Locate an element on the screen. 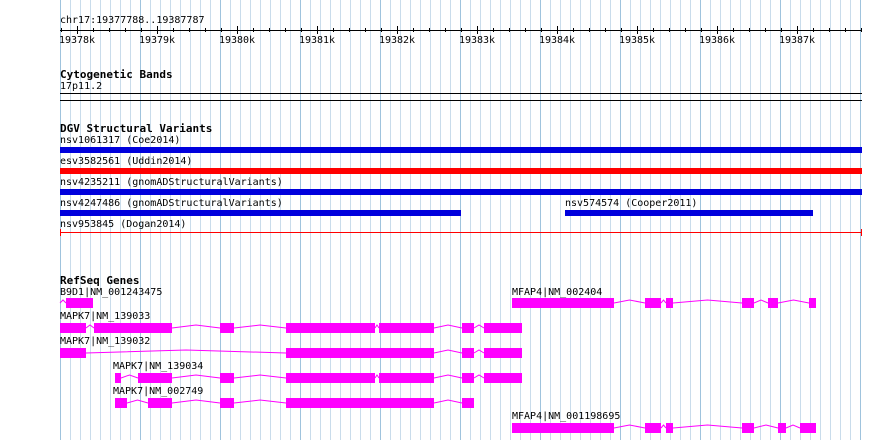  gene-label: MAPK7|NM_139033 is located at coordinates (105, 316).